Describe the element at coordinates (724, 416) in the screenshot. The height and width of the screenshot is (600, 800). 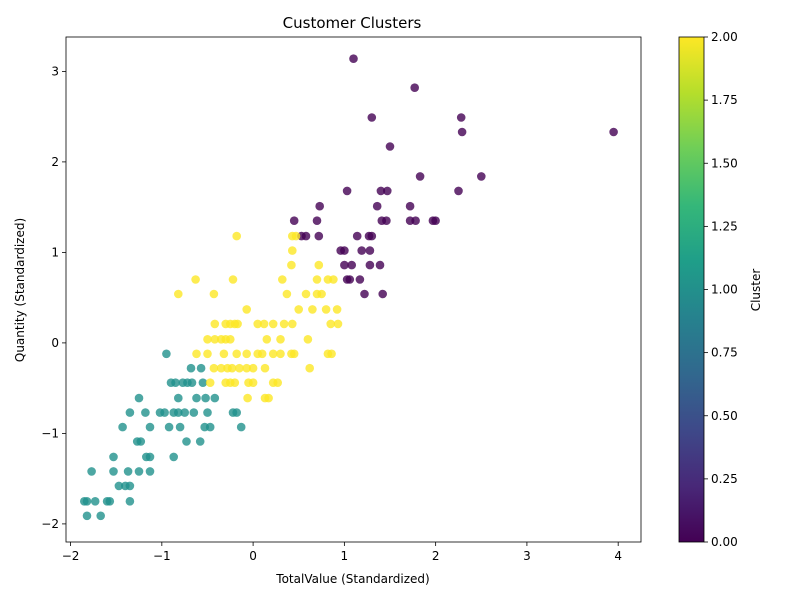
I see `colorbar-tick-label: 0.50` at that location.